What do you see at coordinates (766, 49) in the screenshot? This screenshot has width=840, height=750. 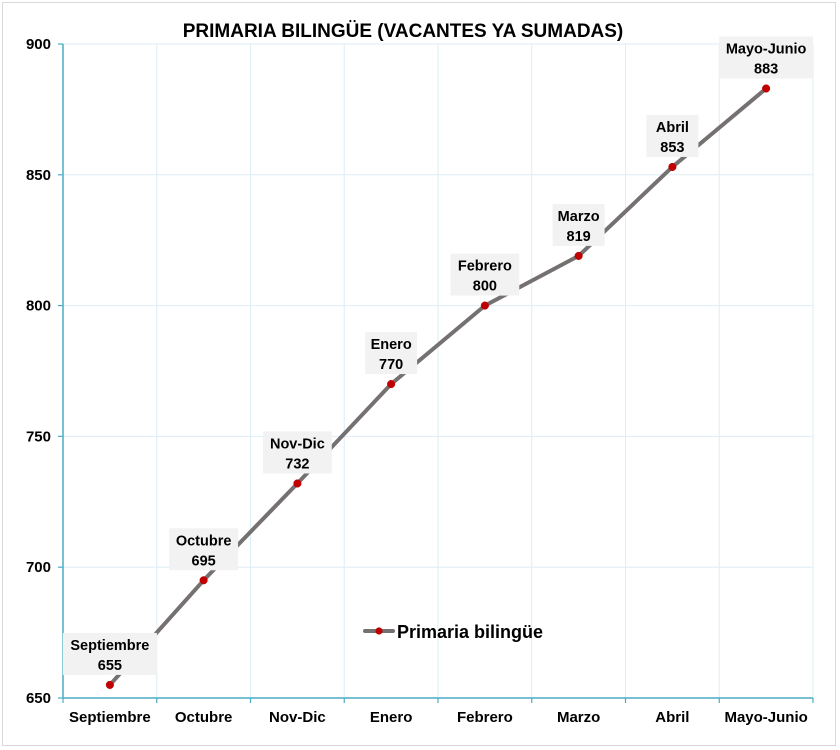 I see `data-label-category: Mayo-Junio` at bounding box center [766, 49].